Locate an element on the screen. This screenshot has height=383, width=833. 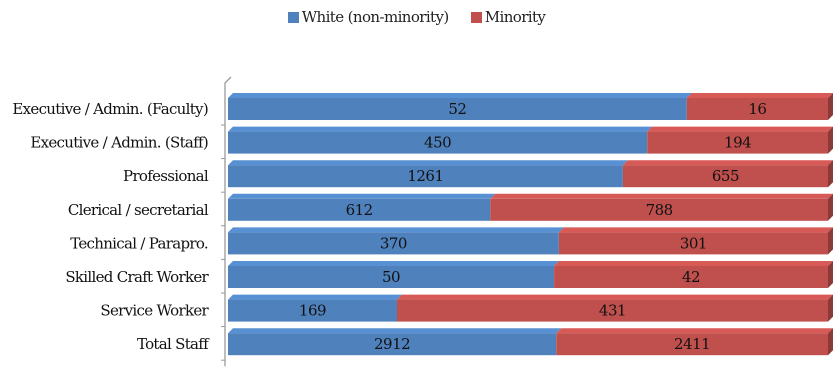
data-label: 194 is located at coordinates (737, 143).